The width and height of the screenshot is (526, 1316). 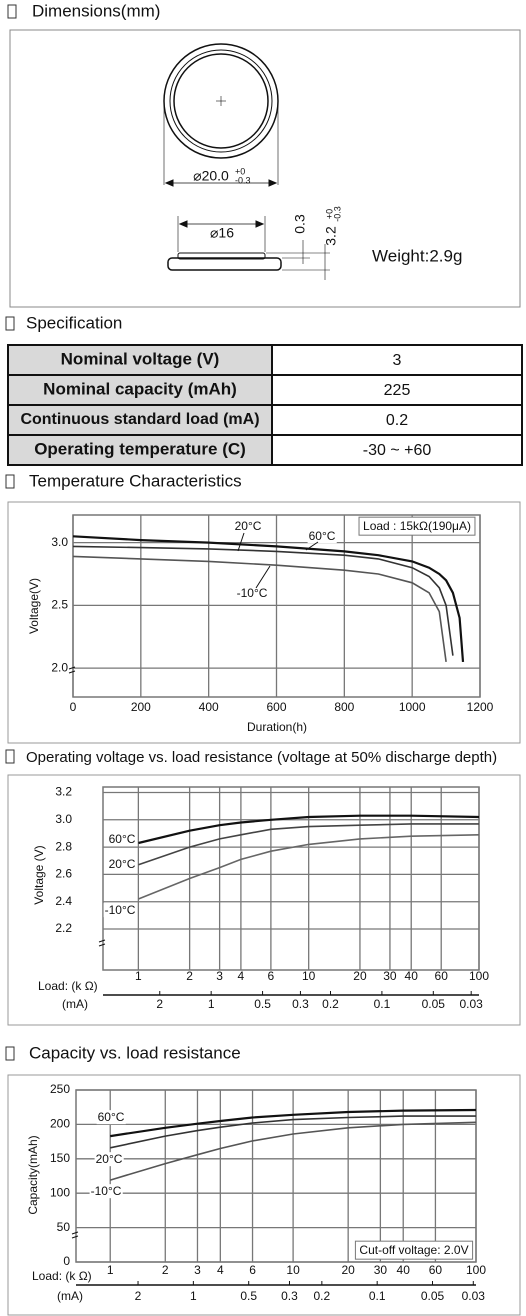 I want to click on spec-label: Nominal capacity (mAh), so click(x=140, y=388).